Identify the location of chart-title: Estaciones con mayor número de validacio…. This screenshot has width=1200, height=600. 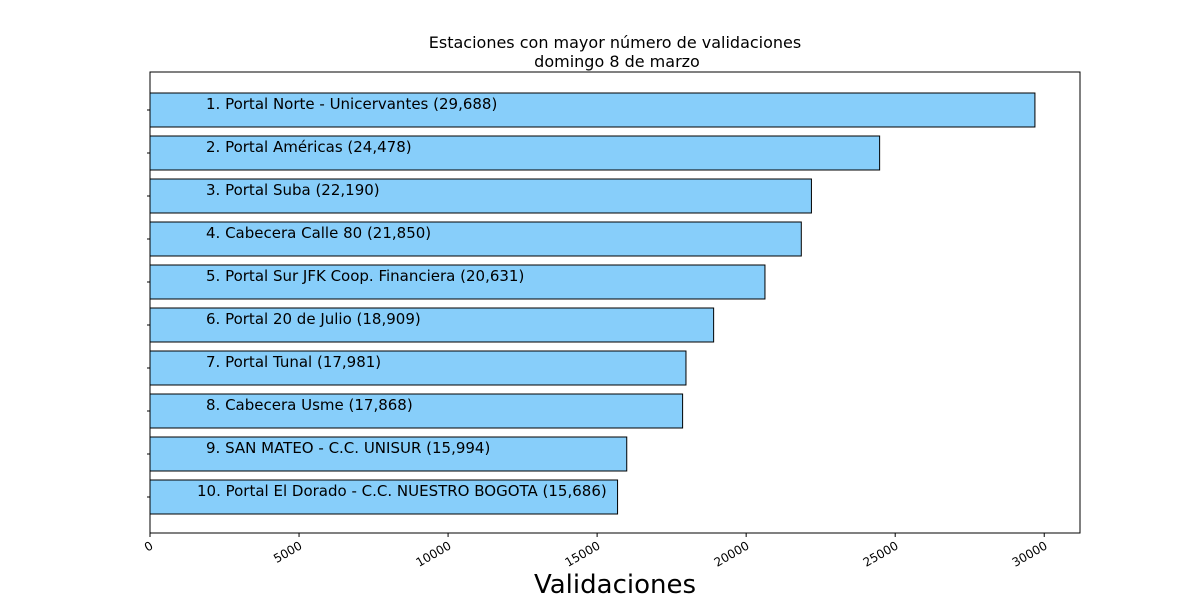
(615, 42).